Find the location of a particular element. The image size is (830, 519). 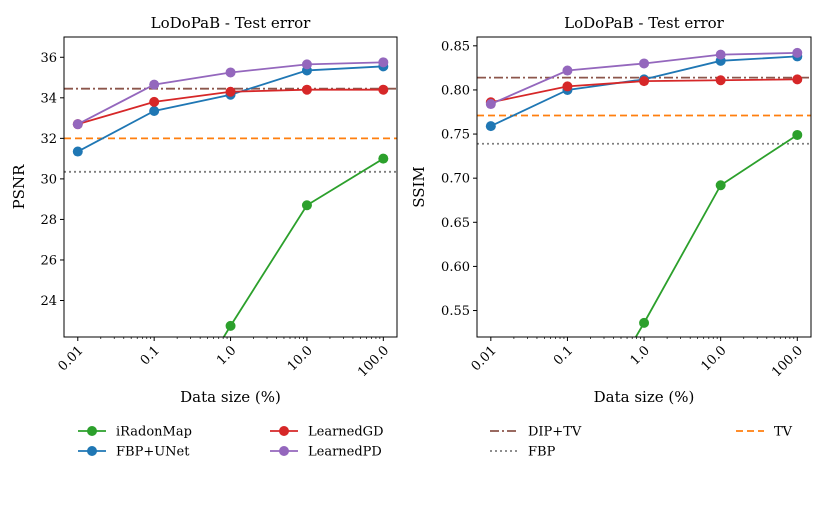

legend-marker-learnedgd is located at coordinates (284, 431).